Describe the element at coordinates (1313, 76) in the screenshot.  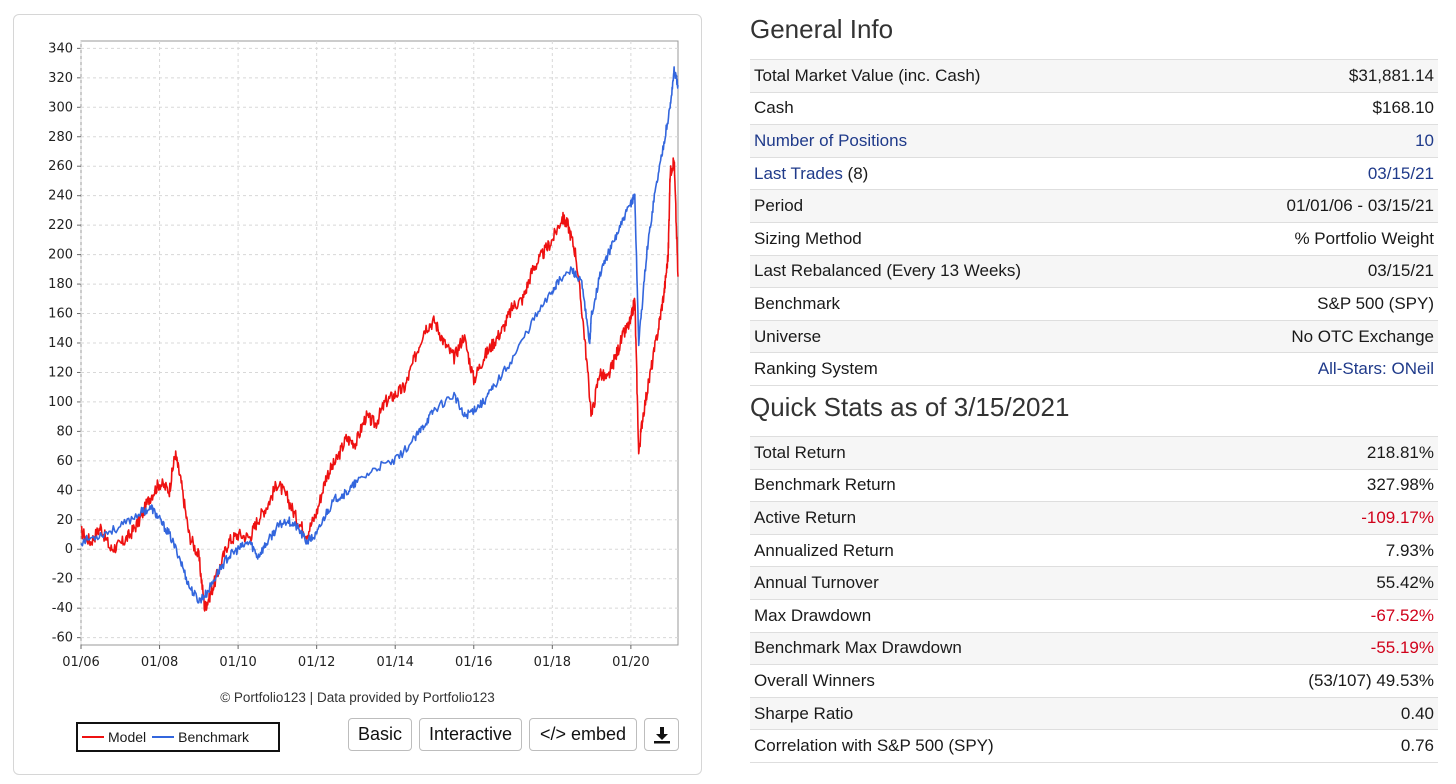
I see `row-value: $31,881.14` at that location.